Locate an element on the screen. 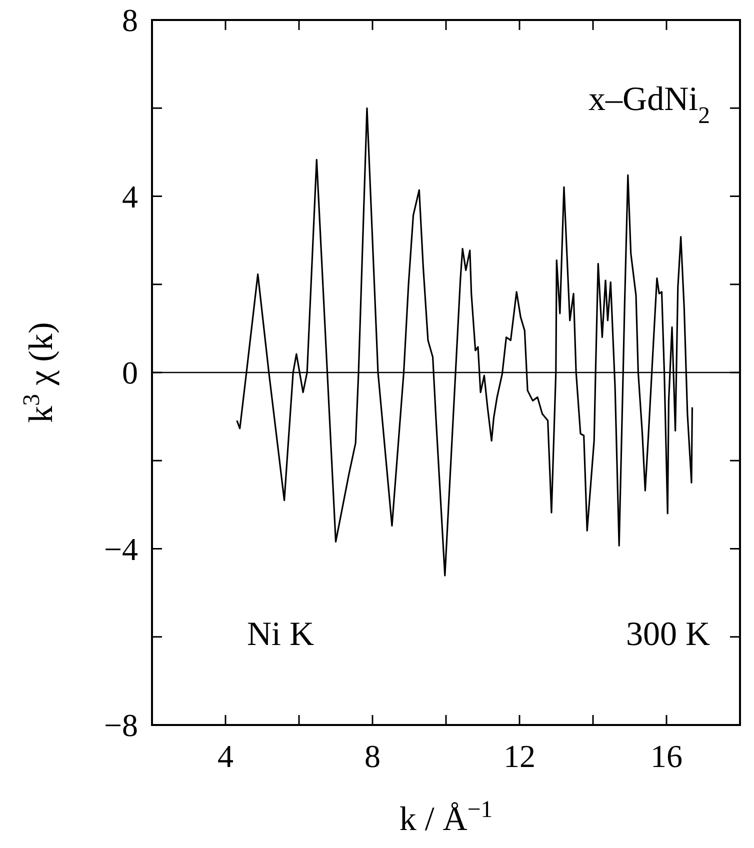  y-tick-label: −8 is located at coordinates (121, 725).